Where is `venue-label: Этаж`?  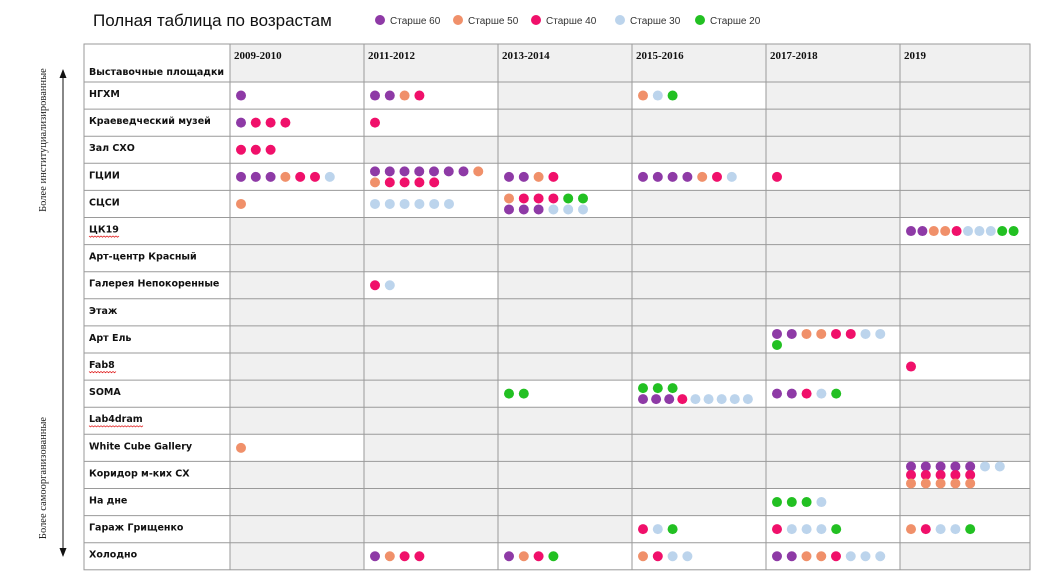 venue-label: Этаж is located at coordinates (103, 311).